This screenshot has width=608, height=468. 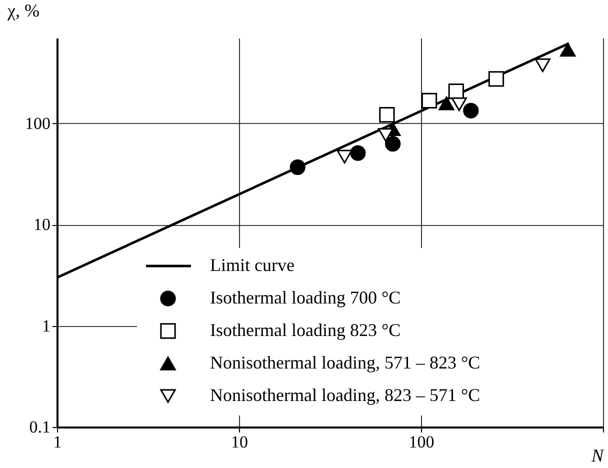 What do you see at coordinates (305, 330) in the screenshot?
I see `legend-label: Isothermal loading 823 °C` at bounding box center [305, 330].